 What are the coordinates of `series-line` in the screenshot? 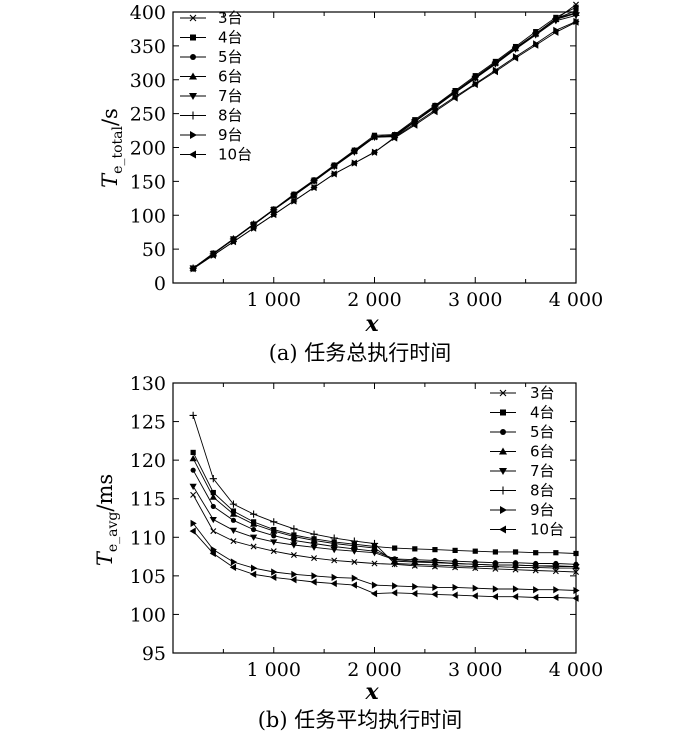 It's located at (384, 527).